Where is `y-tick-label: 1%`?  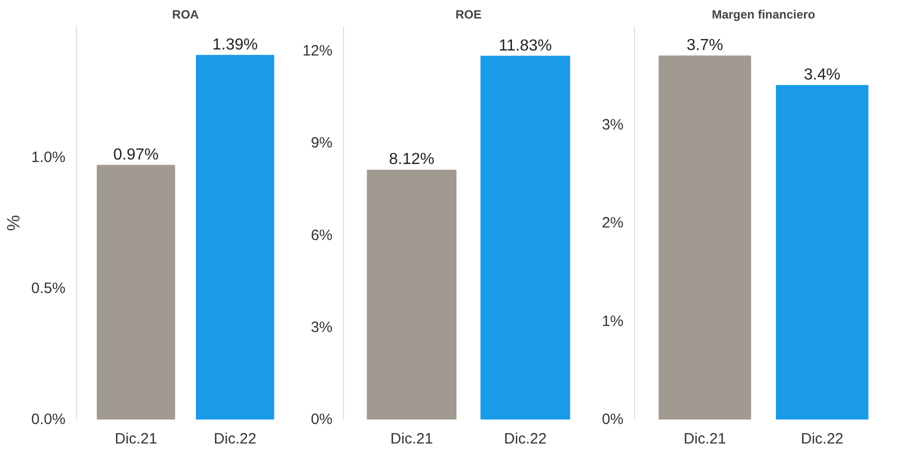
y-tick-label: 1% is located at coordinates (613, 321).